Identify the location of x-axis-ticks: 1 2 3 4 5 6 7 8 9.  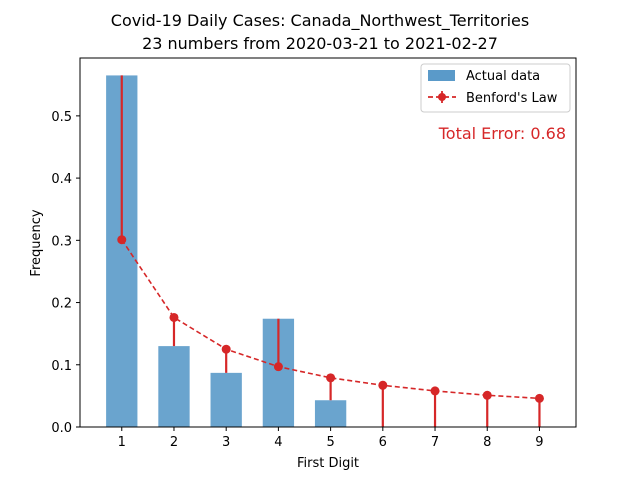
(331, 438).